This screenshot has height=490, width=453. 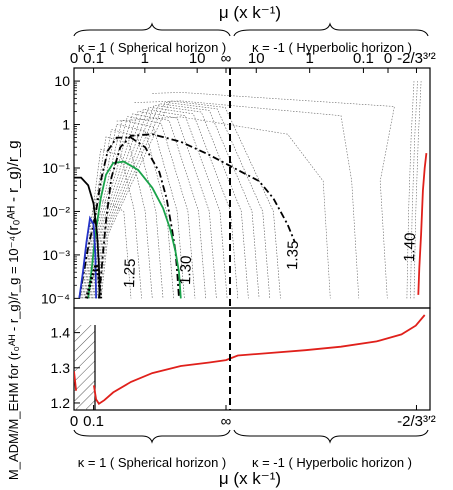 What do you see at coordinates (56, 255) in the screenshot?
I see `top-y-tick-label: 10⁻³` at bounding box center [56, 255].